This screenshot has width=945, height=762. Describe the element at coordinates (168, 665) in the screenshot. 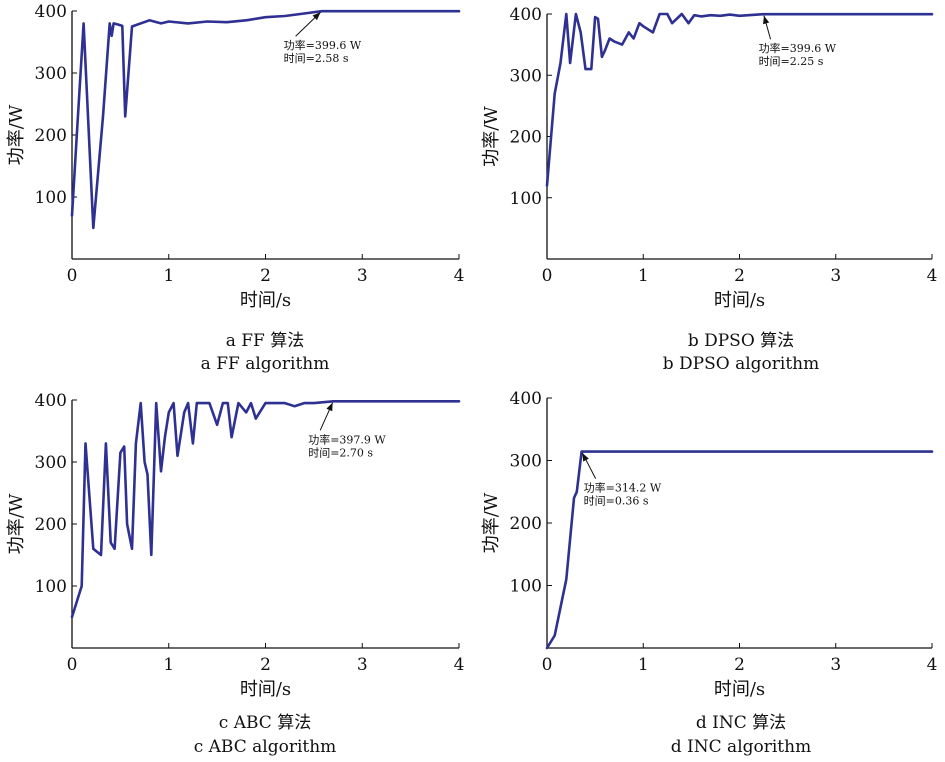

I see `panel-c-x-tick-label: 1` at that location.